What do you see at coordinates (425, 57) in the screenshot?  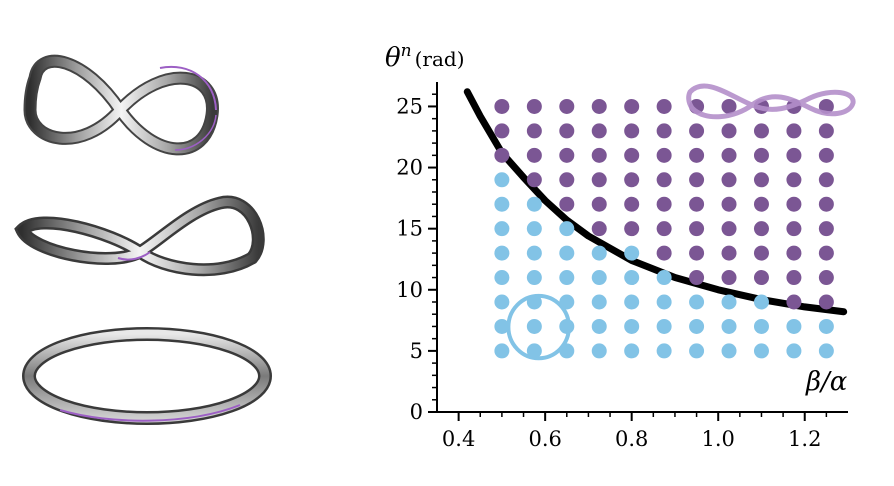 I see `y-axis-label: θn (rad)` at bounding box center [425, 57].